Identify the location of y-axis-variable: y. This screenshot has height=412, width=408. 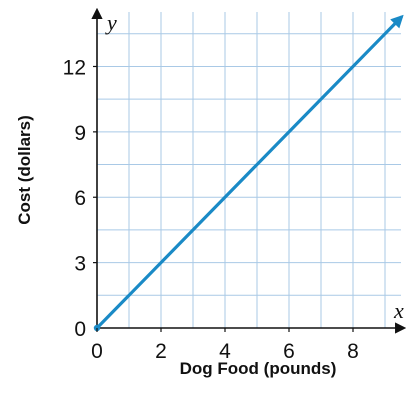
(111, 22).